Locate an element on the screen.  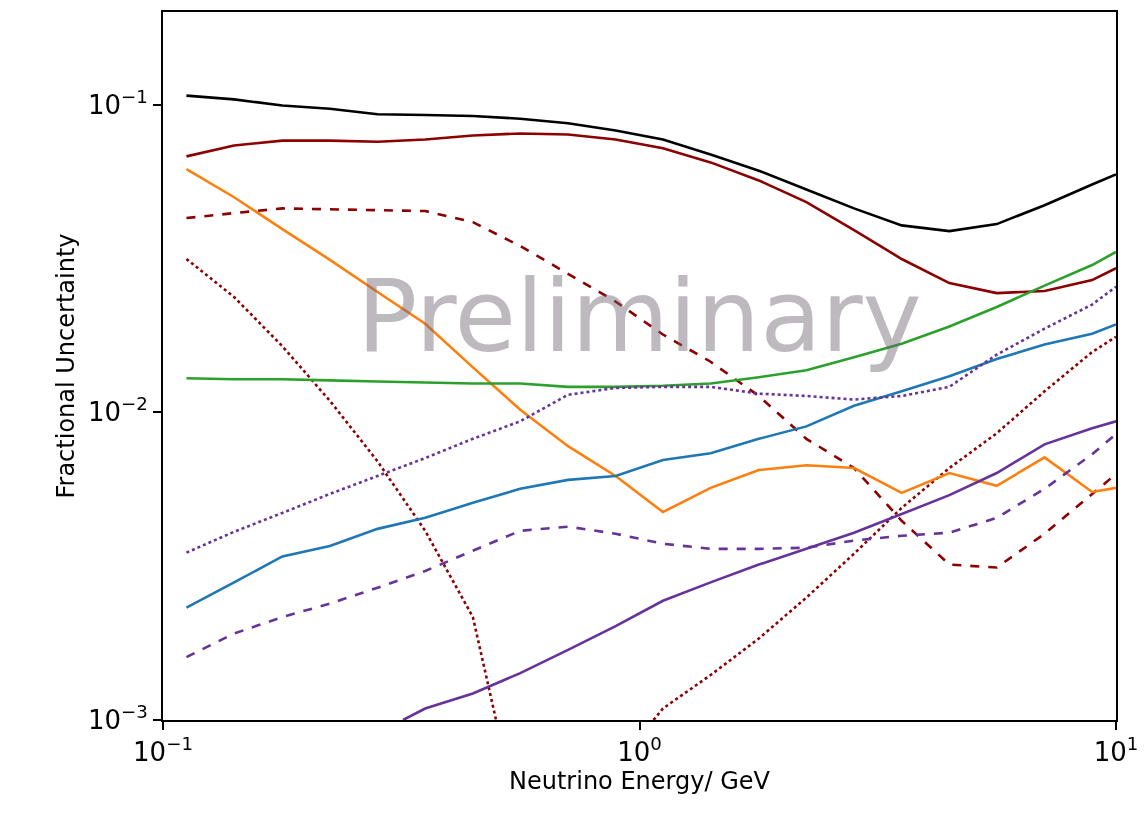
y-tick-label: 10$^{−3}$ is located at coordinates (117, 718).